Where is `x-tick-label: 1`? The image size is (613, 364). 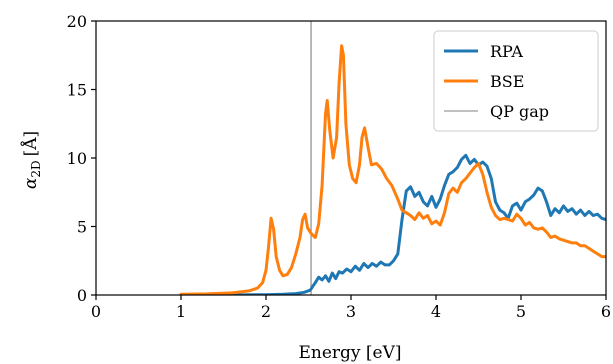 x-tick-label: 1 is located at coordinates (181, 311).